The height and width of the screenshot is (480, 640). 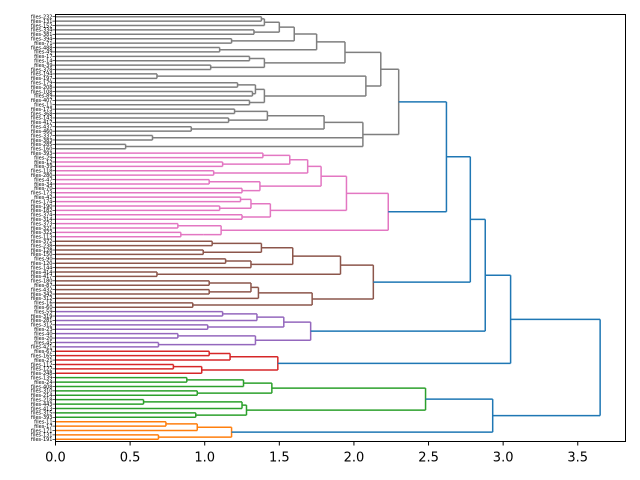 I want to click on leaf-label: files-417, so click(x=42, y=123).